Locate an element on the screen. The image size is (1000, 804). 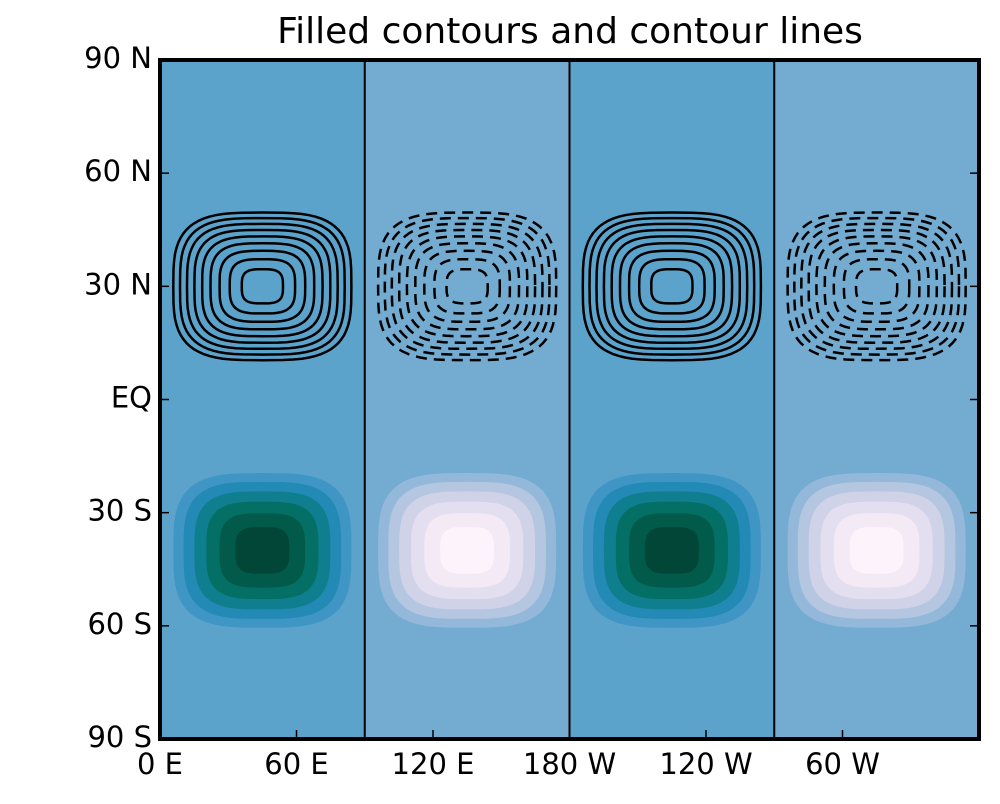
chart-title: Filled contours and contour lines is located at coordinates (570, 31).